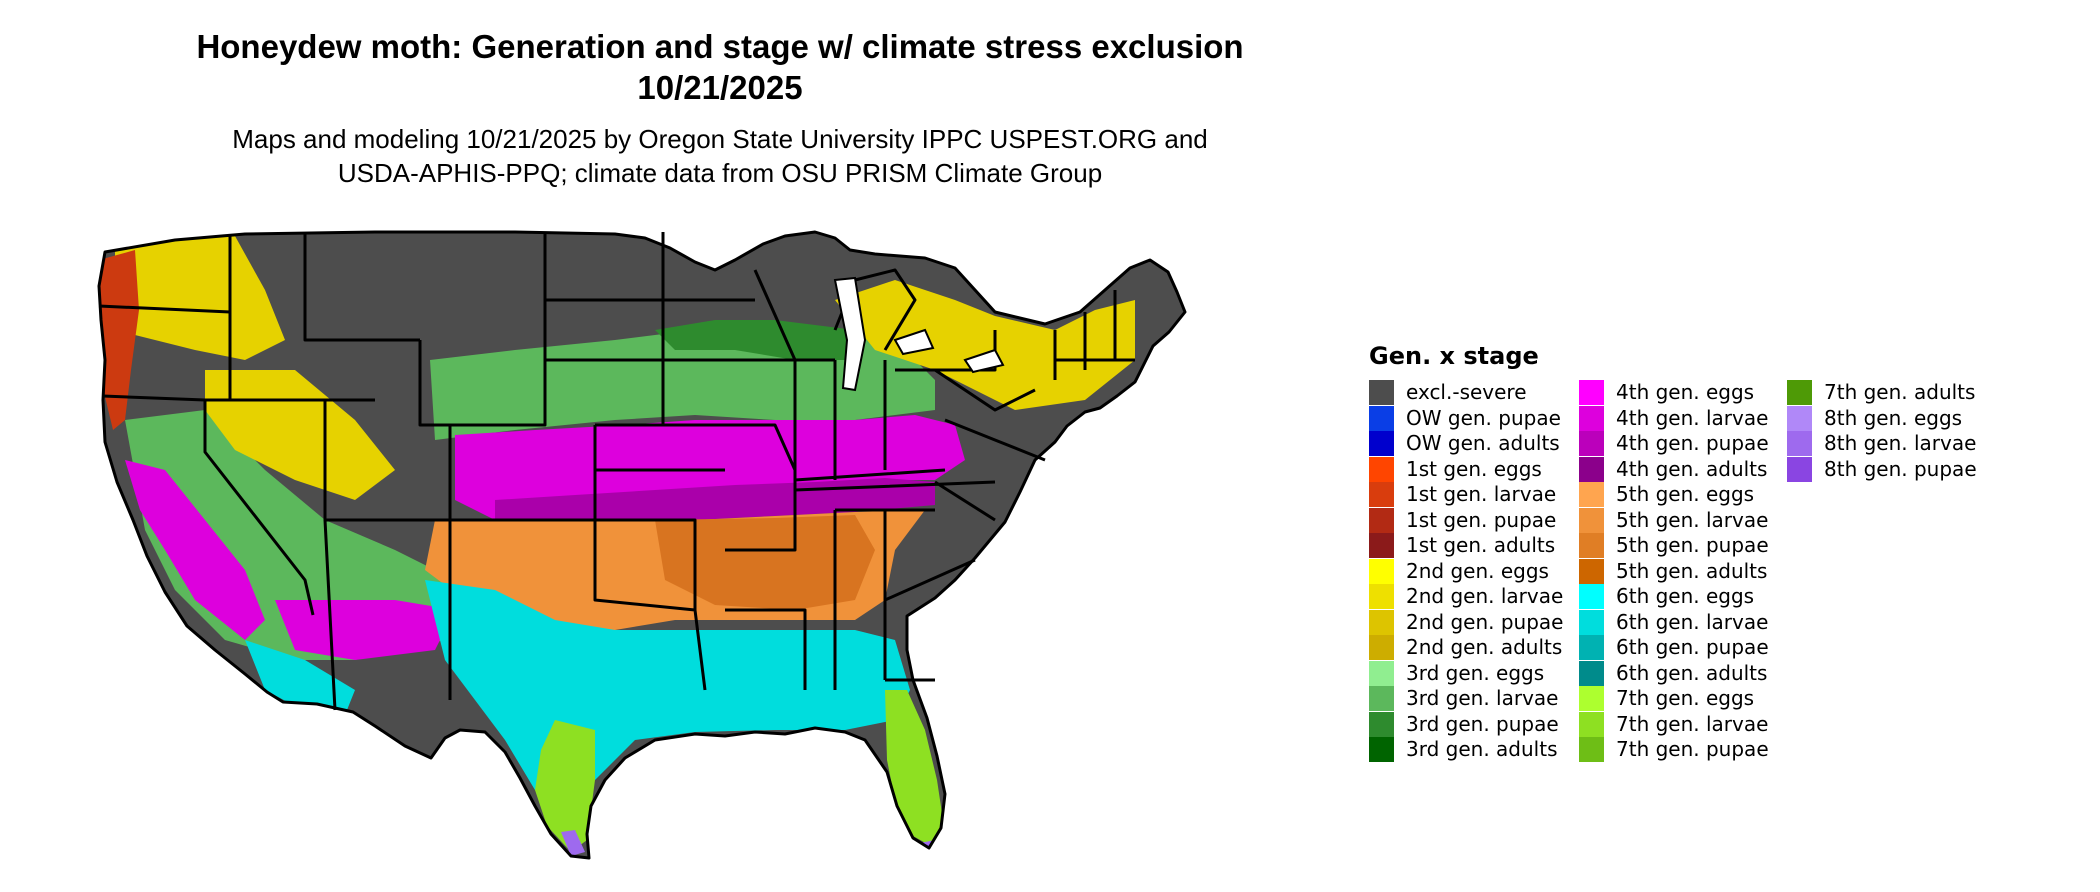  I want to click on legend-item: 6th gen. larvae, so click(1674, 622).